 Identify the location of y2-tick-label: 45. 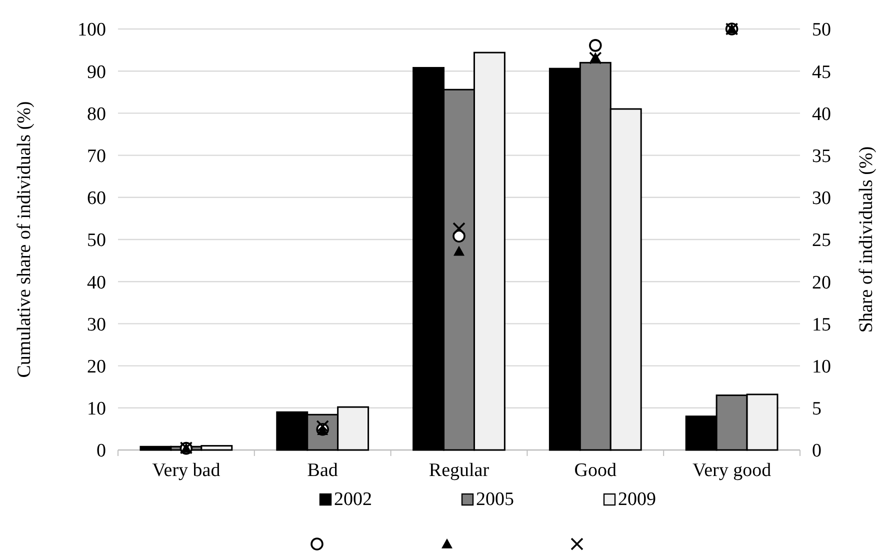
(821, 72).